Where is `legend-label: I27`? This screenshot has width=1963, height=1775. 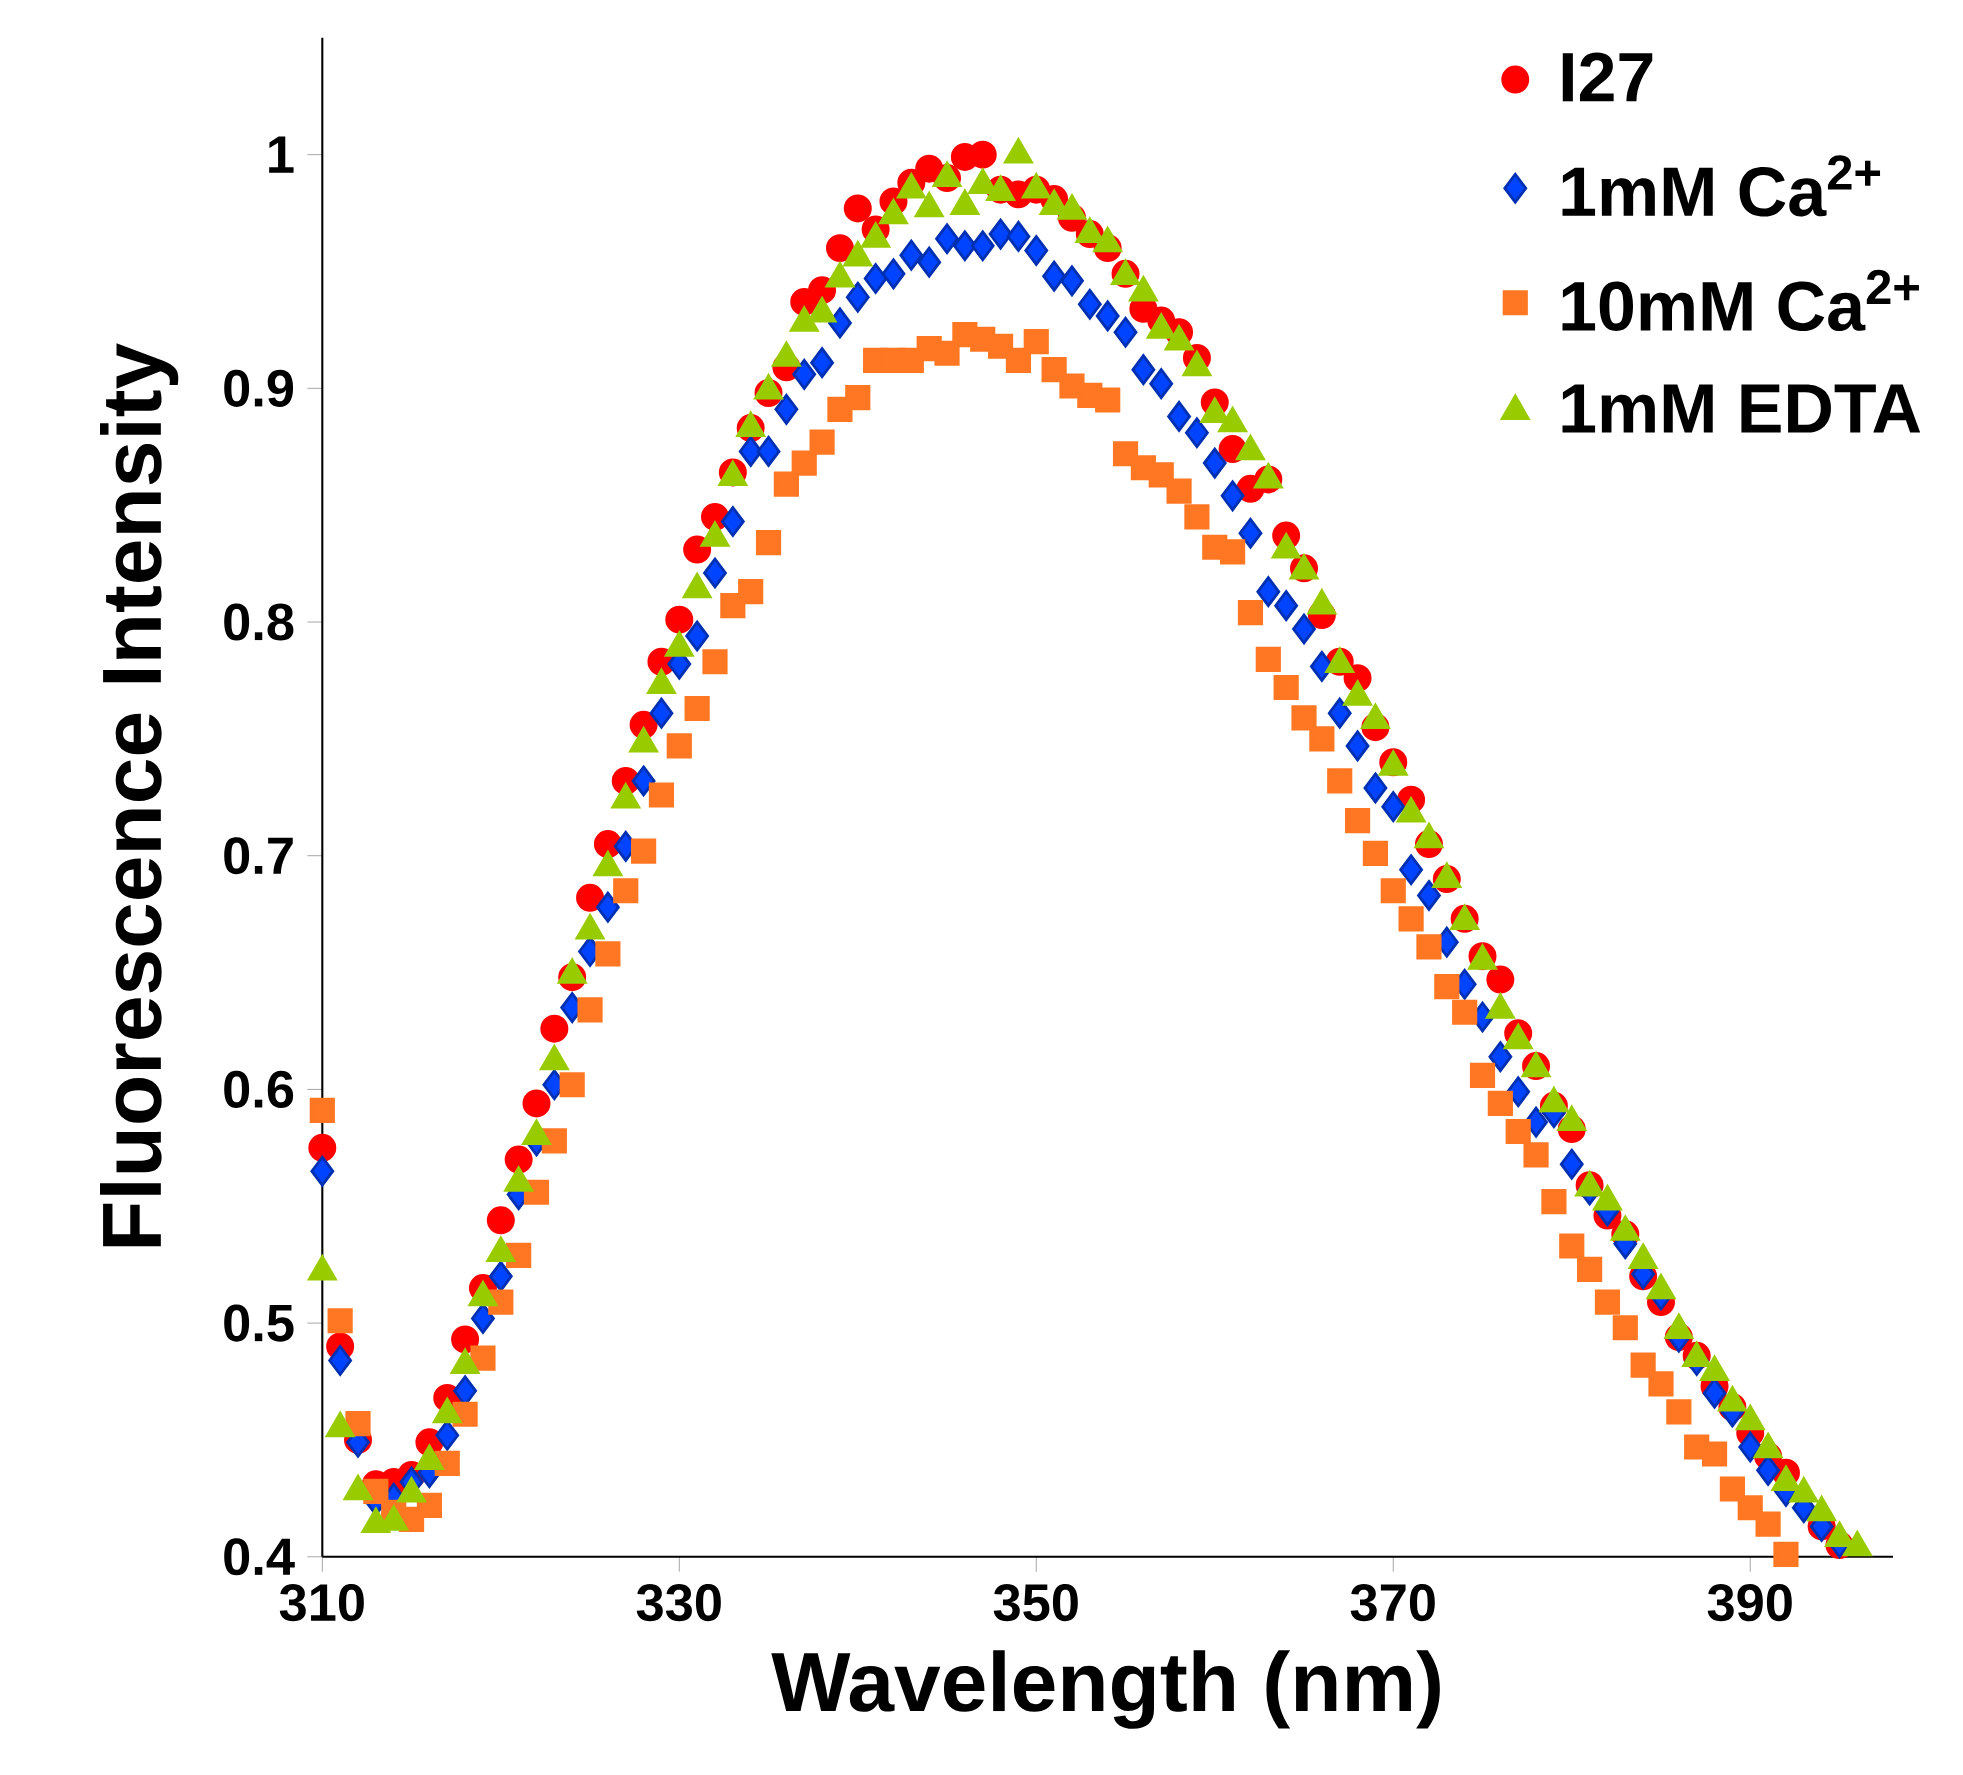 legend-label: I27 is located at coordinates (1607, 77).